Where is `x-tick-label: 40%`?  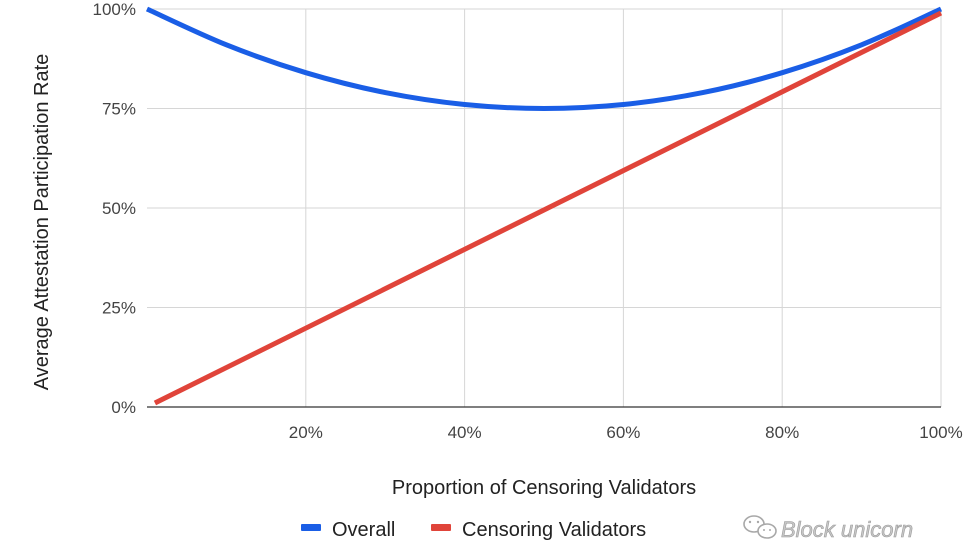
x-tick-label: 40% is located at coordinates (465, 432).